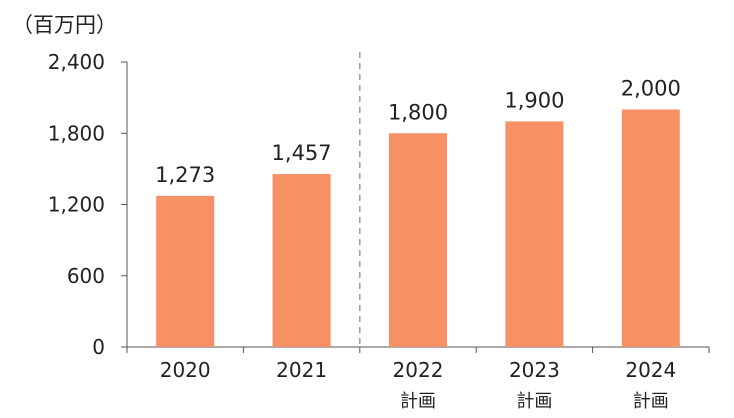 Image resolution: width=734 pixels, height=418 pixels. What do you see at coordinates (651, 89) in the screenshot?
I see `data-label-2024: 2,000` at bounding box center [651, 89].